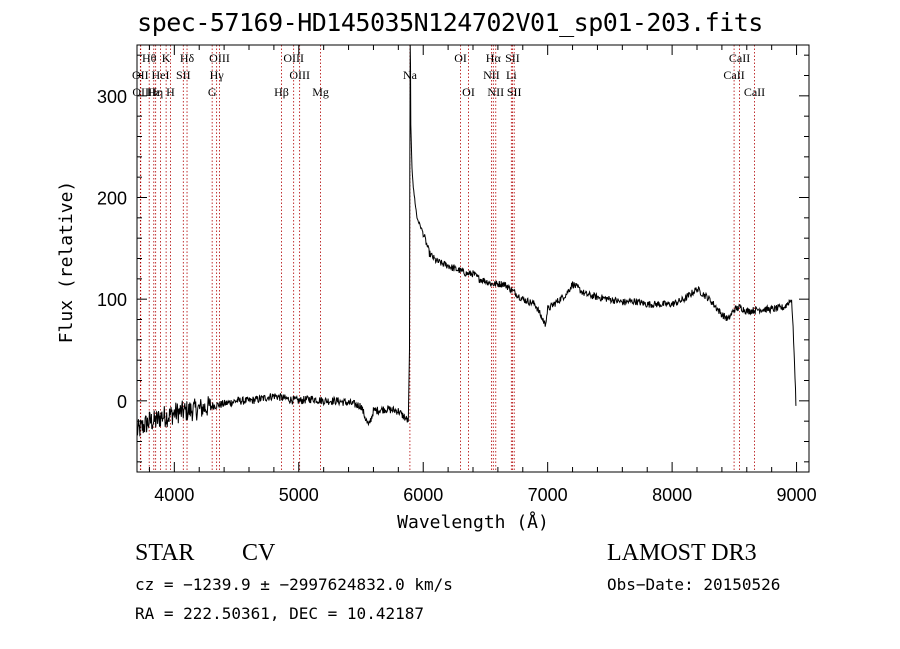 Image resolution: width=900 pixels, height=649 pixels. I want to click on y-tick-label-3: 300, so click(112, 97).